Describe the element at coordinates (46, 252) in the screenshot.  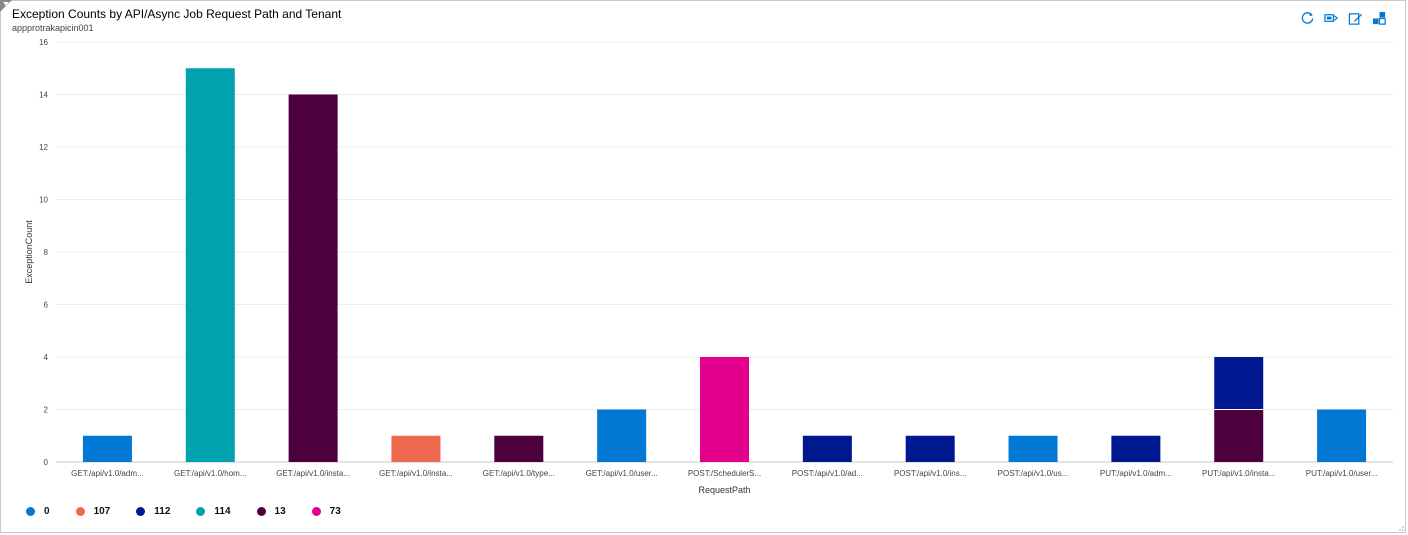
I see `y-tick-label: 8` at that location.